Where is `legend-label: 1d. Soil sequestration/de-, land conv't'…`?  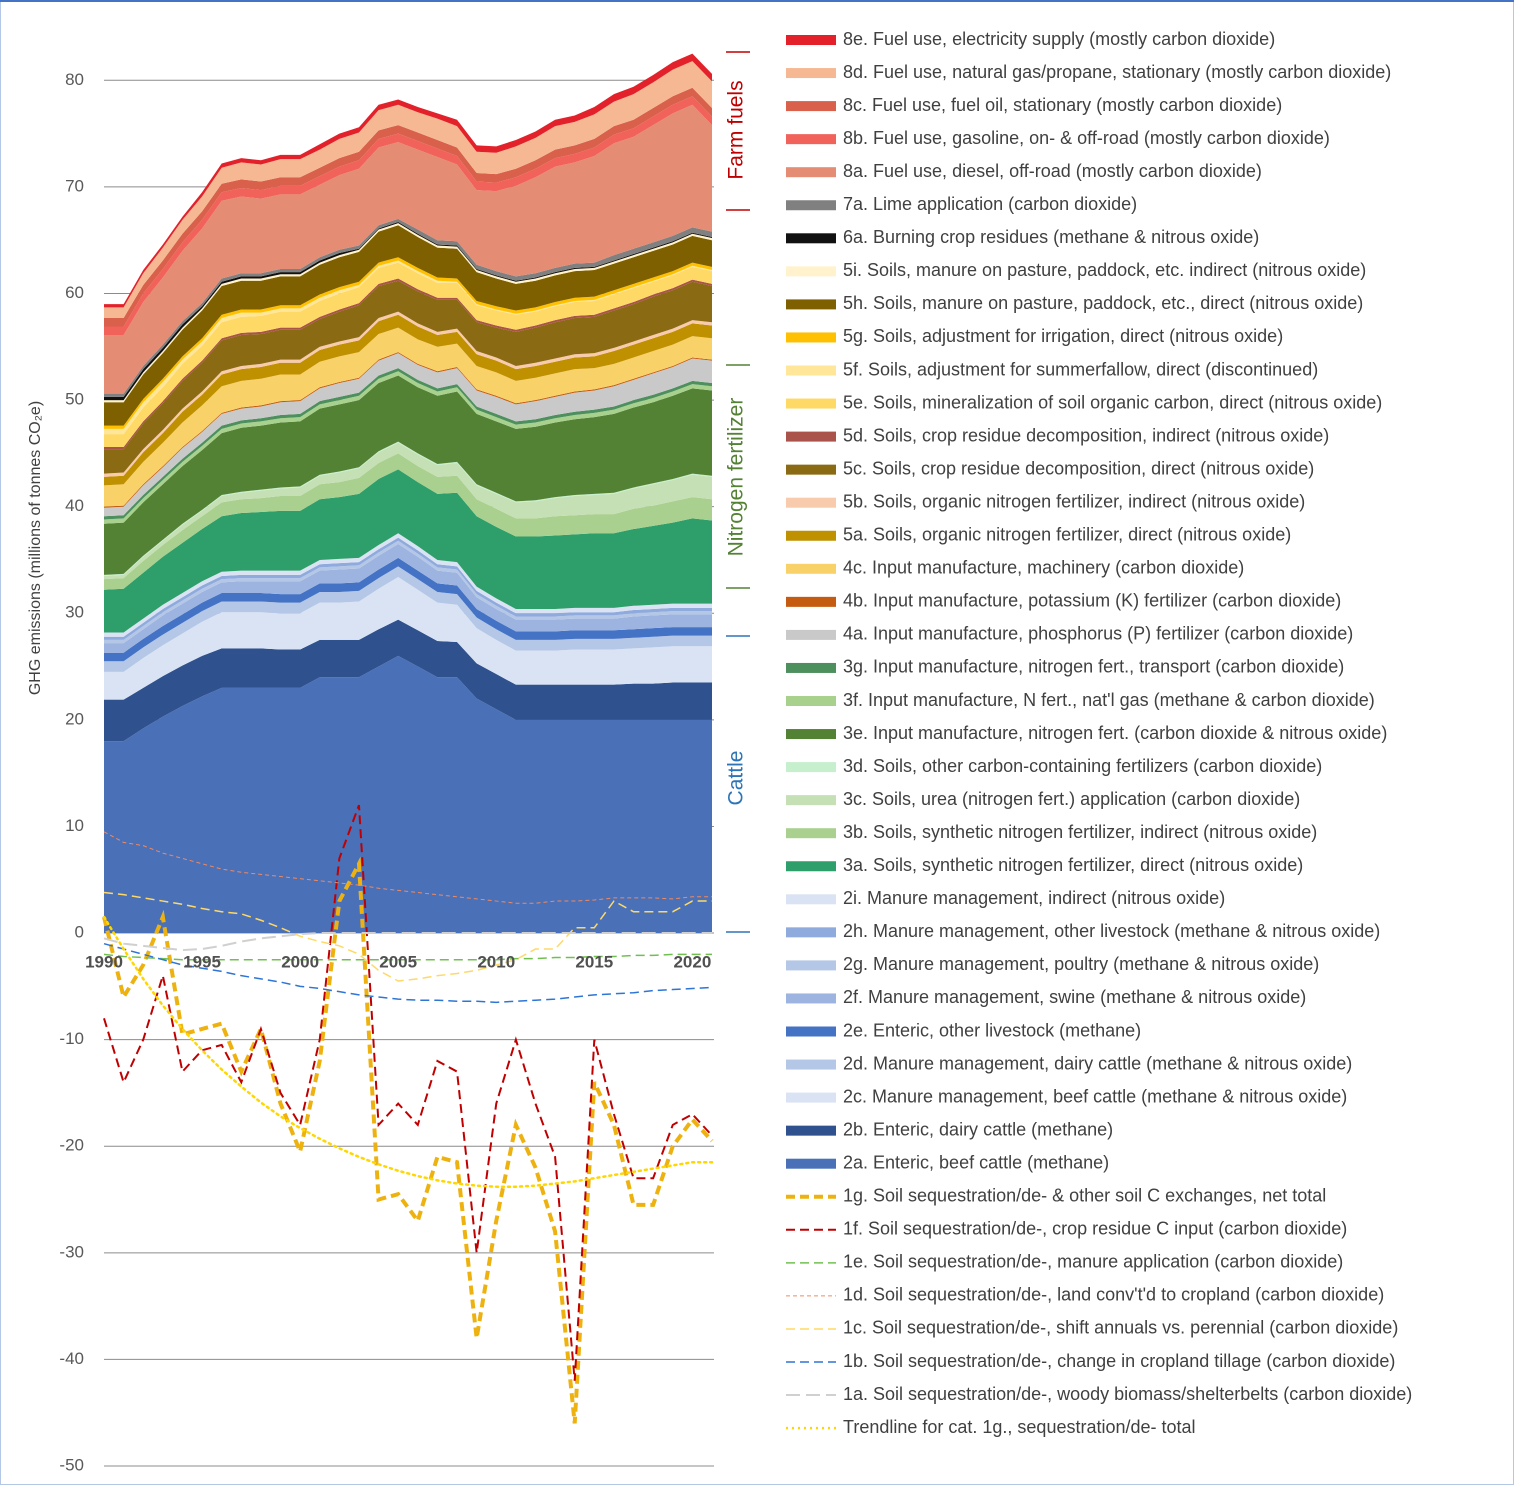
legend-label: 1d. Soil sequestration/de-, land conv't'… is located at coordinates (1113, 1295).